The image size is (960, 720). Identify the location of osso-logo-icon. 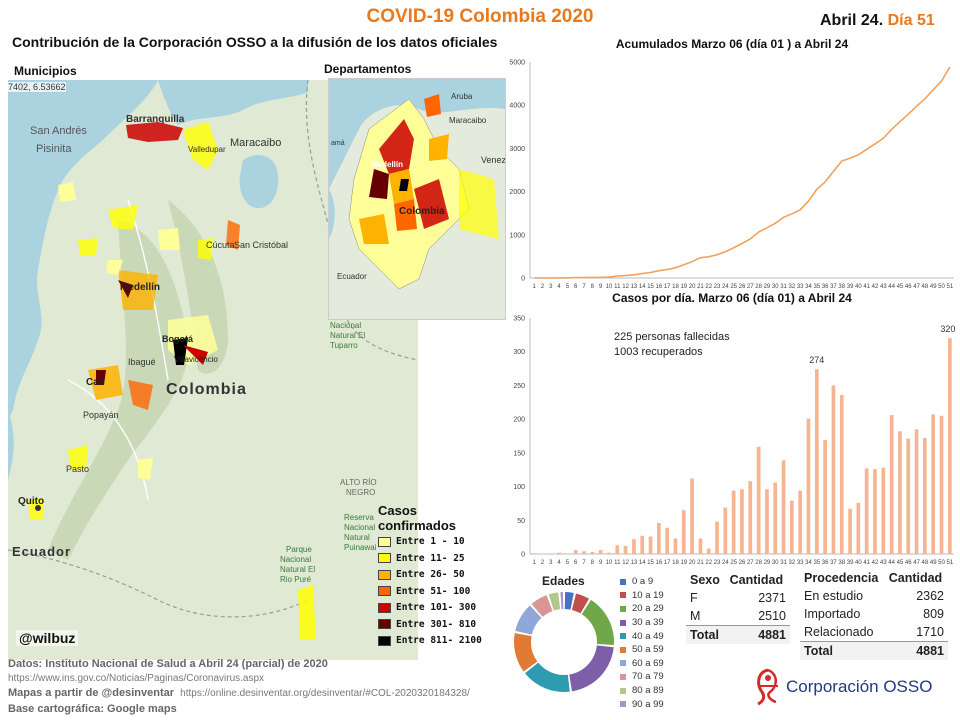
(767, 687).